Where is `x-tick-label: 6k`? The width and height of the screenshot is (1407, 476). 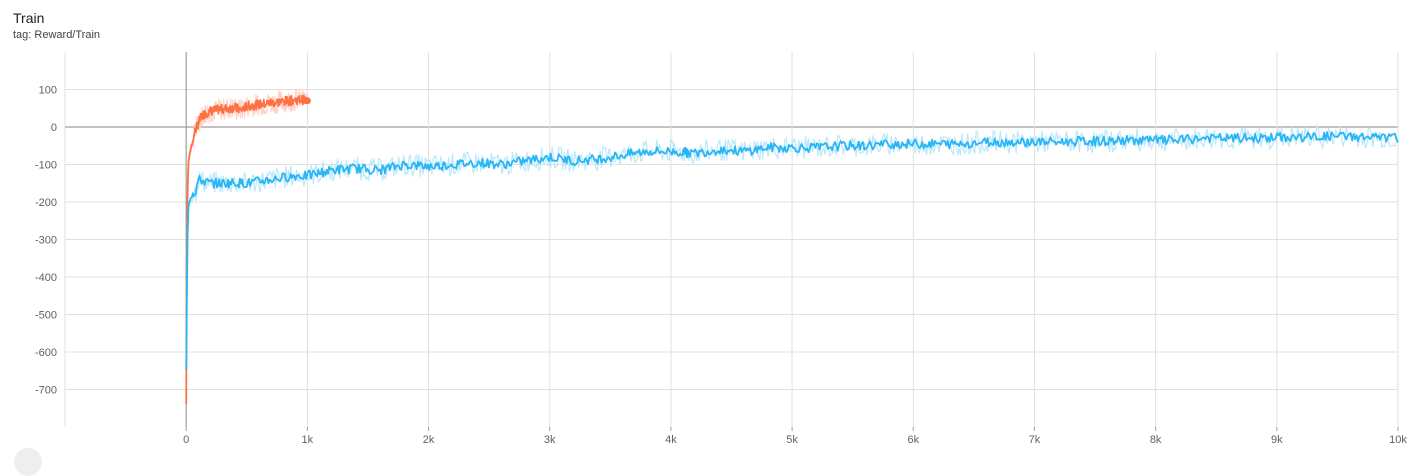
x-tick-label: 6k is located at coordinates (913, 440).